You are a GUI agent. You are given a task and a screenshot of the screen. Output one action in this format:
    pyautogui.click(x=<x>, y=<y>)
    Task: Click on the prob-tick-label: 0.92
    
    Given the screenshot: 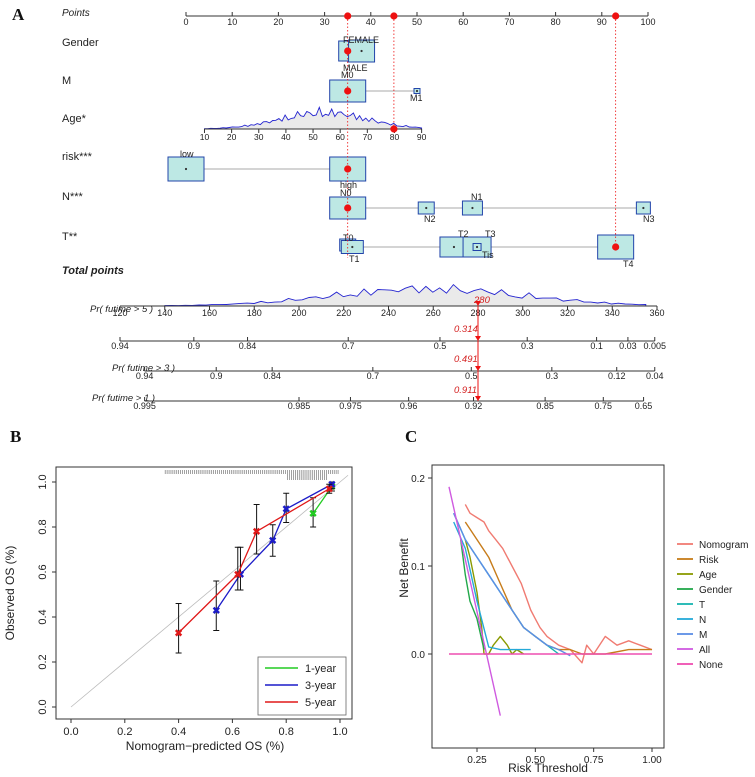 What is the action you would take?
    pyautogui.click(x=474, y=406)
    